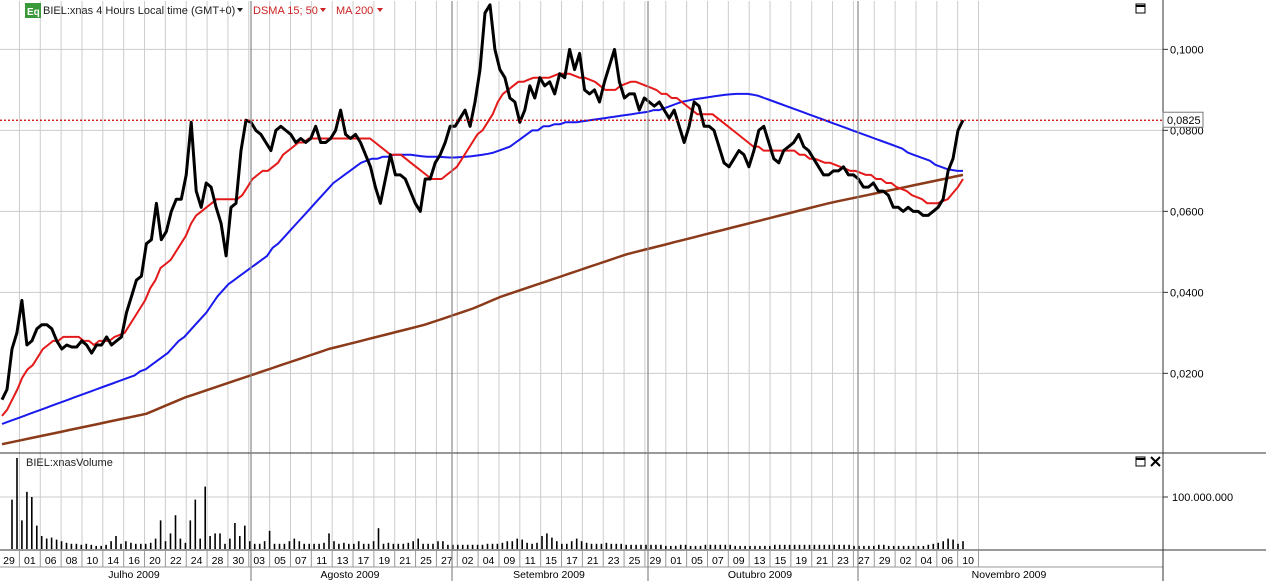  What do you see at coordinates (1187, 131) in the screenshot?
I see `y-tick-label: 0,0800` at bounding box center [1187, 131].